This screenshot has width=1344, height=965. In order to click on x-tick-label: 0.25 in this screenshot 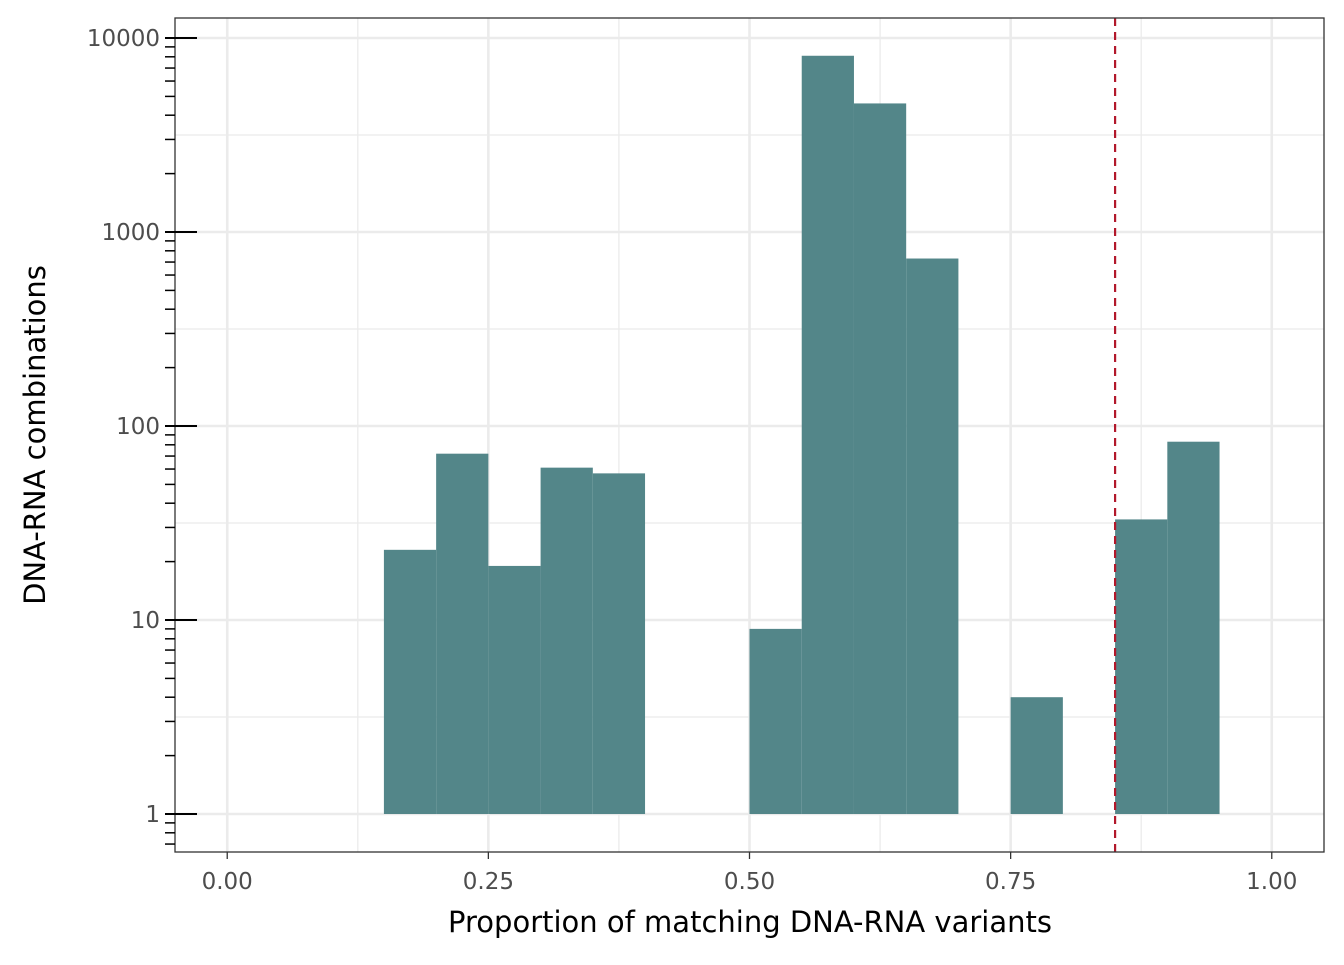, I will do `click(488, 882)`.